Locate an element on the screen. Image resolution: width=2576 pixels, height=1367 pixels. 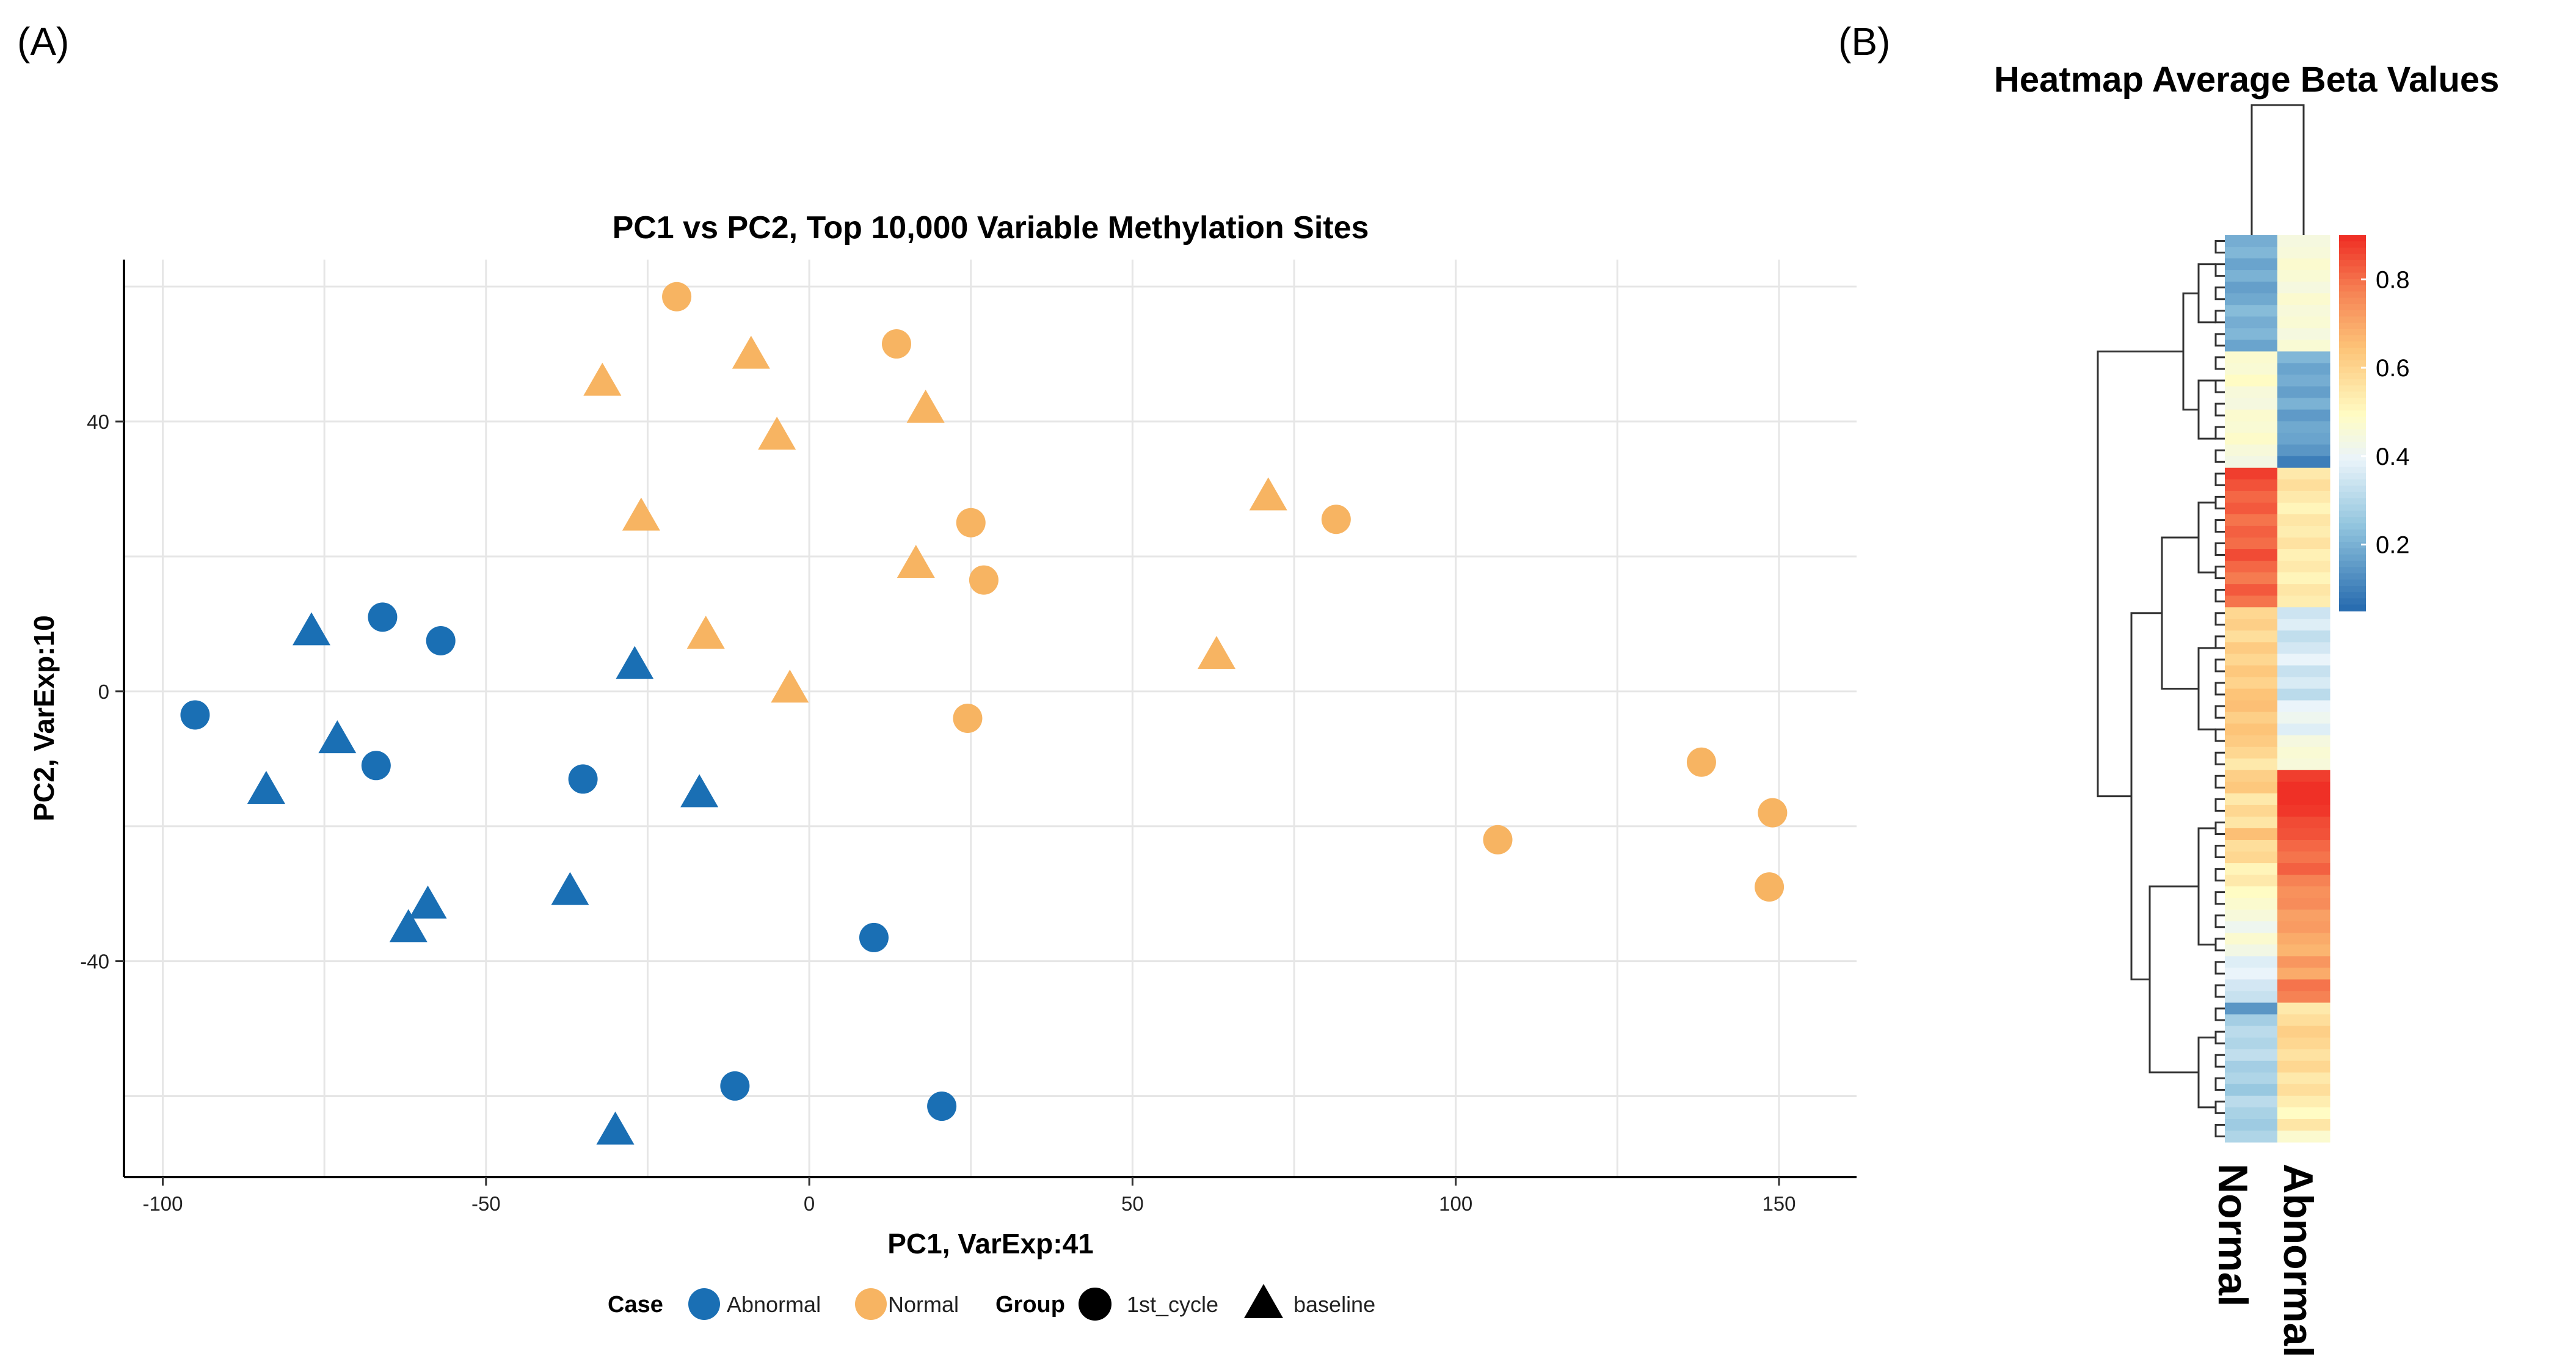
series-abnormal-circle is located at coordinates (568, 861).